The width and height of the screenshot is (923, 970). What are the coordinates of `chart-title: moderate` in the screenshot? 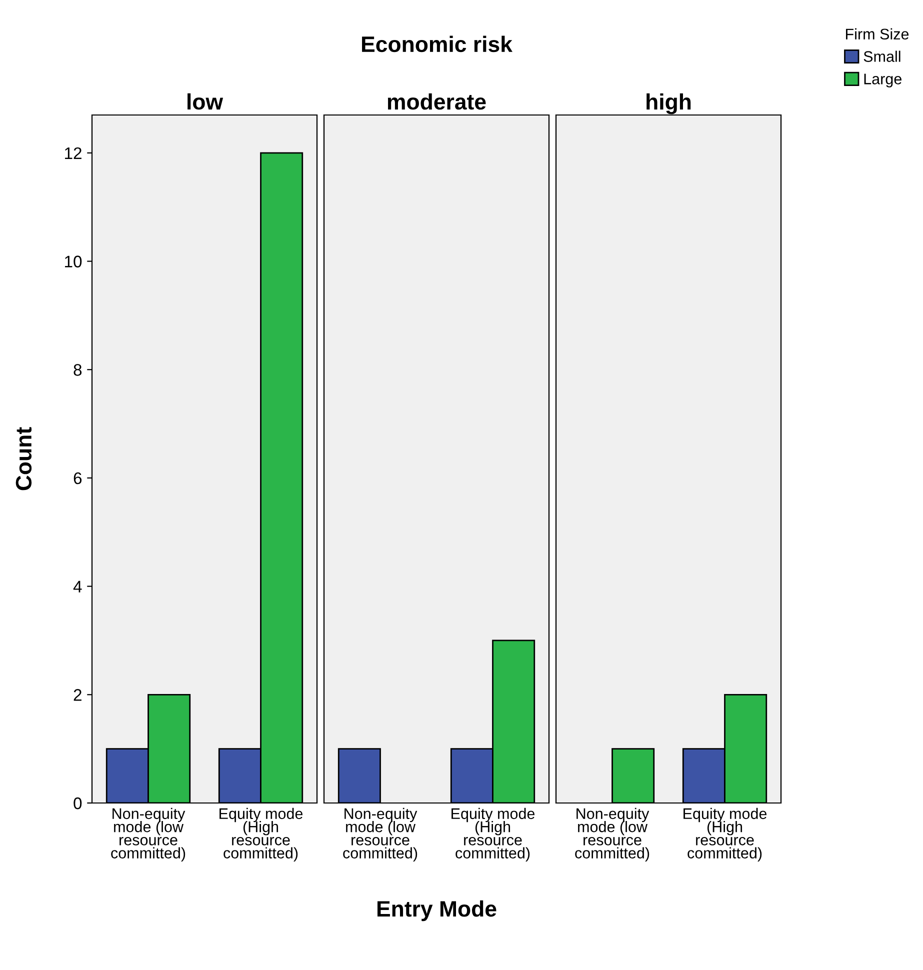 It's located at (437, 101).